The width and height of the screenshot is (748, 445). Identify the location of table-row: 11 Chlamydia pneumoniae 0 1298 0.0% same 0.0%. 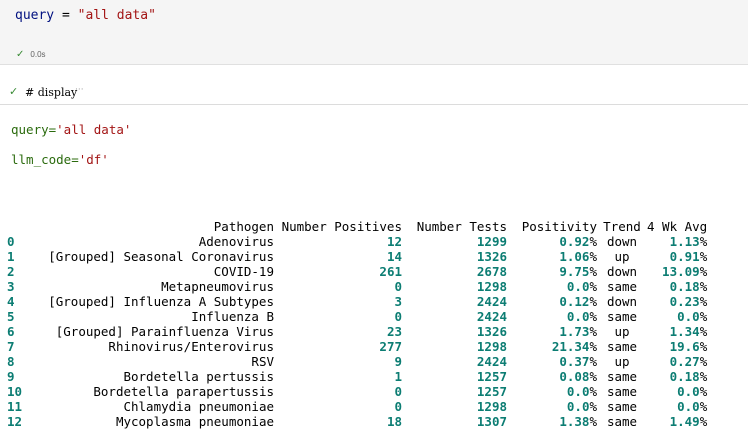
(357, 406).